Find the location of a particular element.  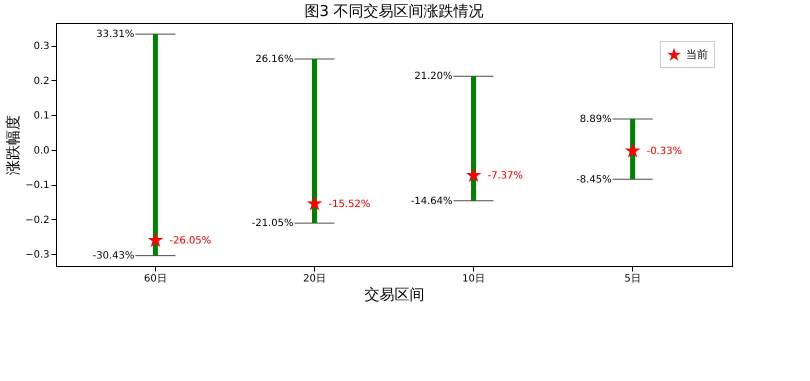

x-tick-label: 60日 is located at coordinates (155, 279).